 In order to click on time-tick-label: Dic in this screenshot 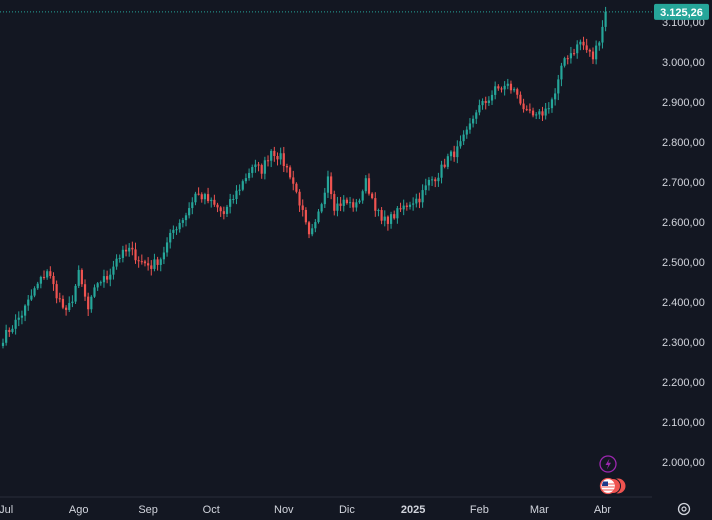, I will do `click(347, 510)`.